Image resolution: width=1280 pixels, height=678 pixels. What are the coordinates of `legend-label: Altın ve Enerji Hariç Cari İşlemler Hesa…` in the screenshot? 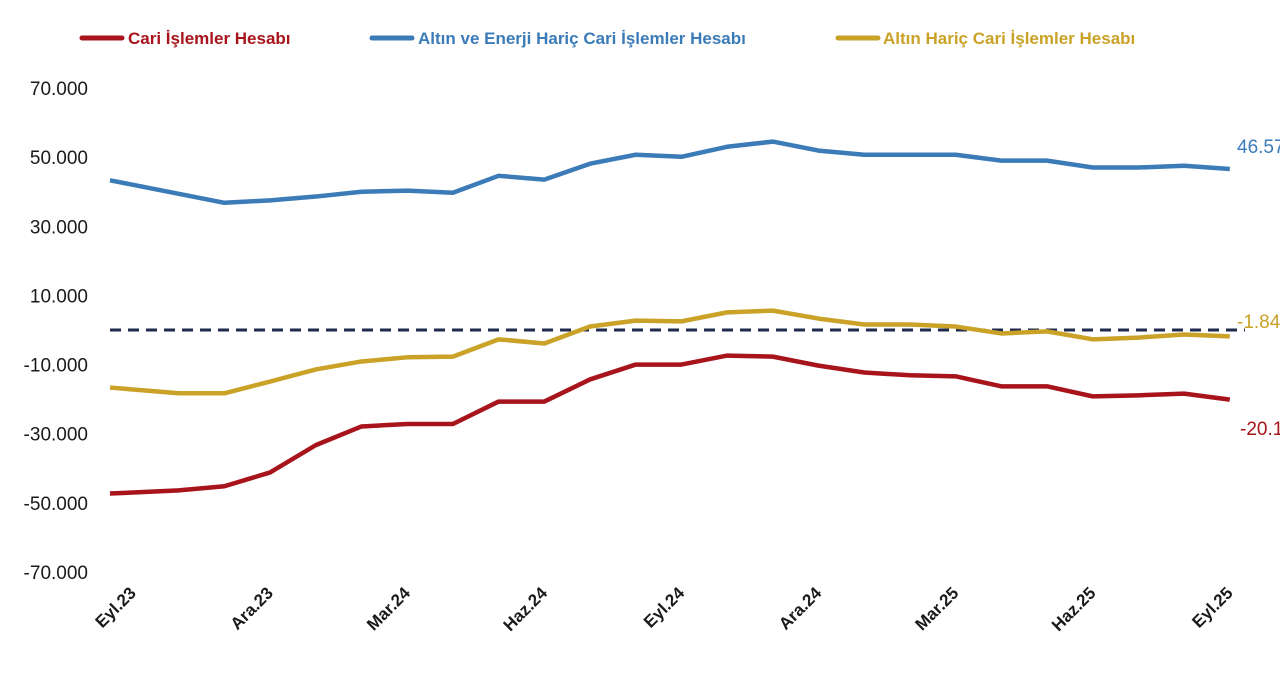 It's located at (582, 38).